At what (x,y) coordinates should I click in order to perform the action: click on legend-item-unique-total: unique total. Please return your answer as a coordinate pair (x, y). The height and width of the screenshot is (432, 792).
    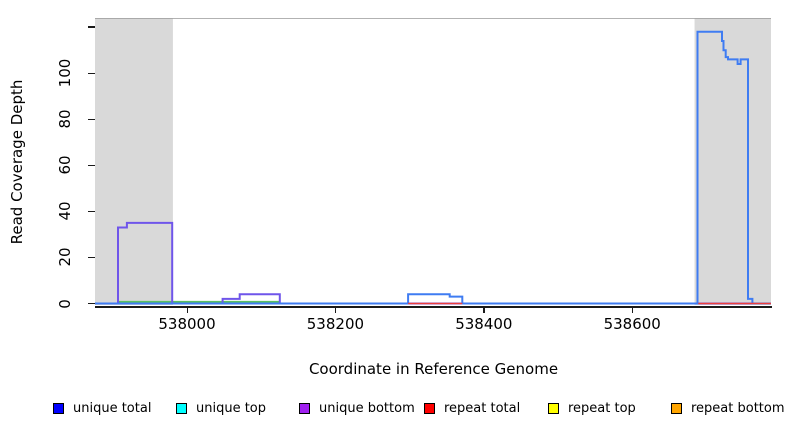
    Looking at the image, I should click on (102, 408).